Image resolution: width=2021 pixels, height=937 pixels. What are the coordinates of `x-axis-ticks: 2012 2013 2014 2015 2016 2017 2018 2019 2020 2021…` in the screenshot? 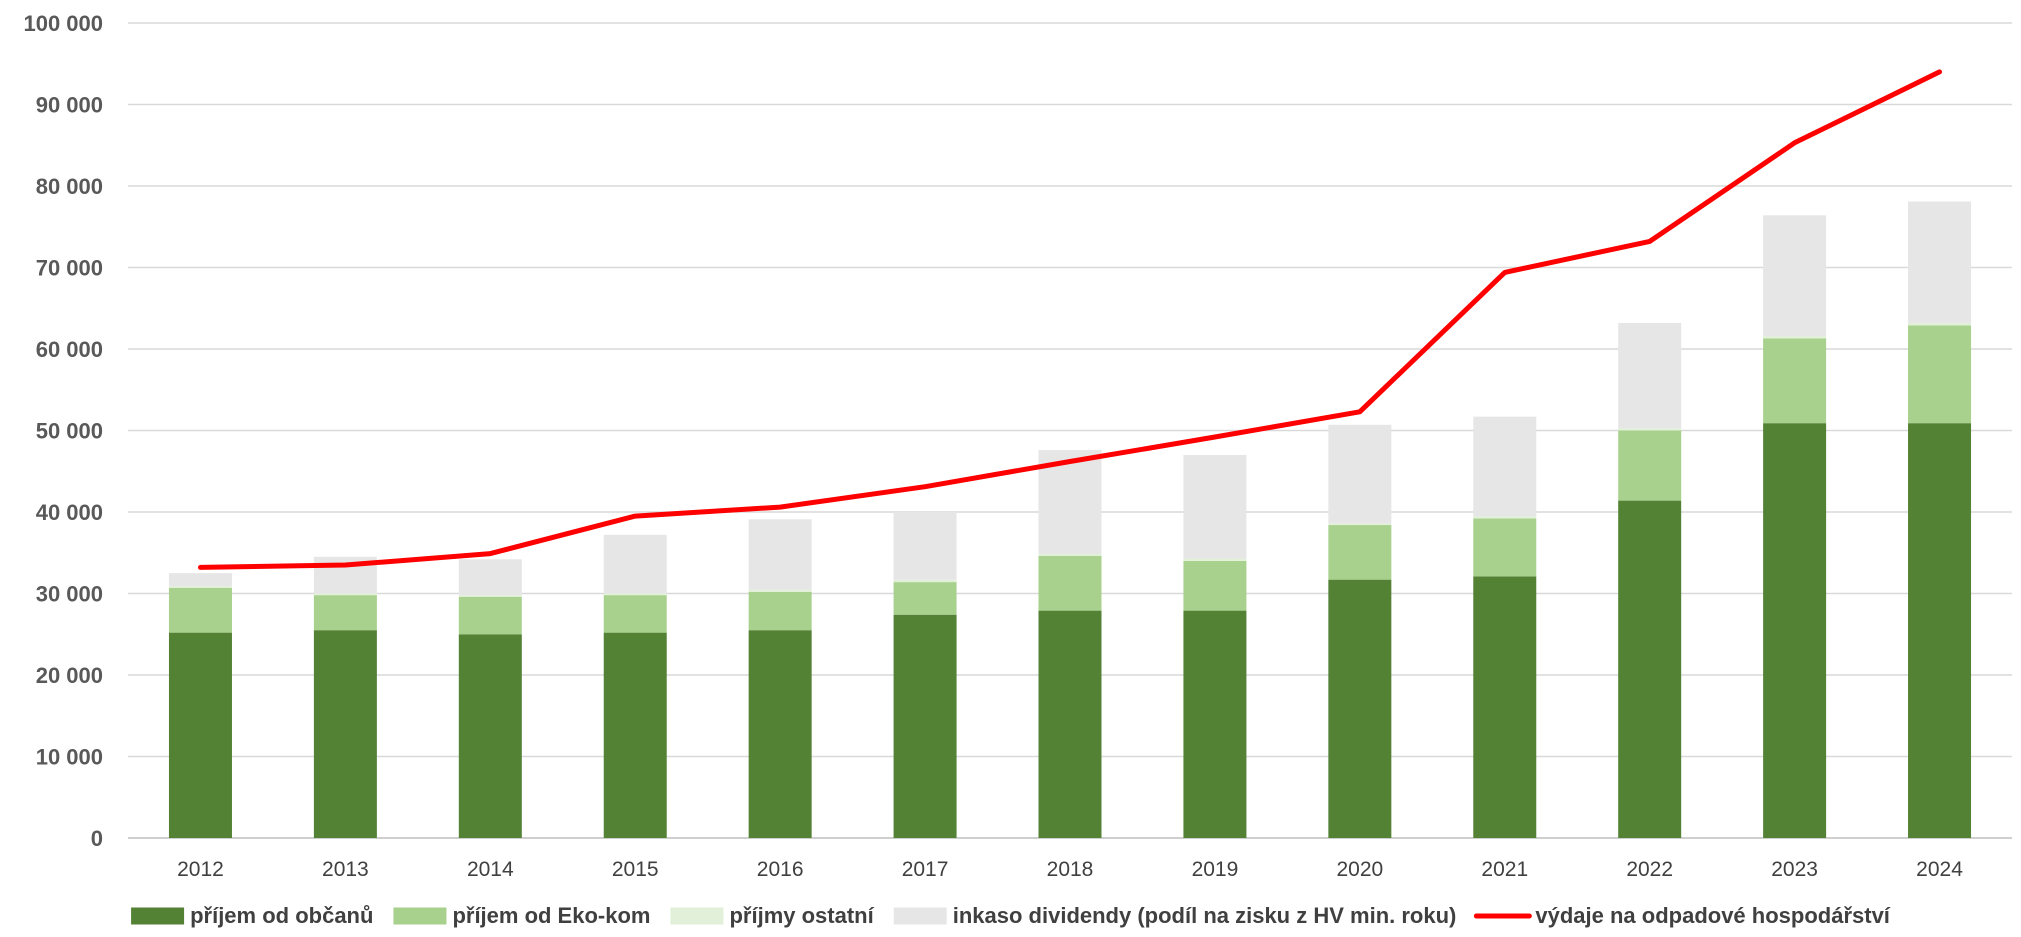 It's located at (1070, 869).